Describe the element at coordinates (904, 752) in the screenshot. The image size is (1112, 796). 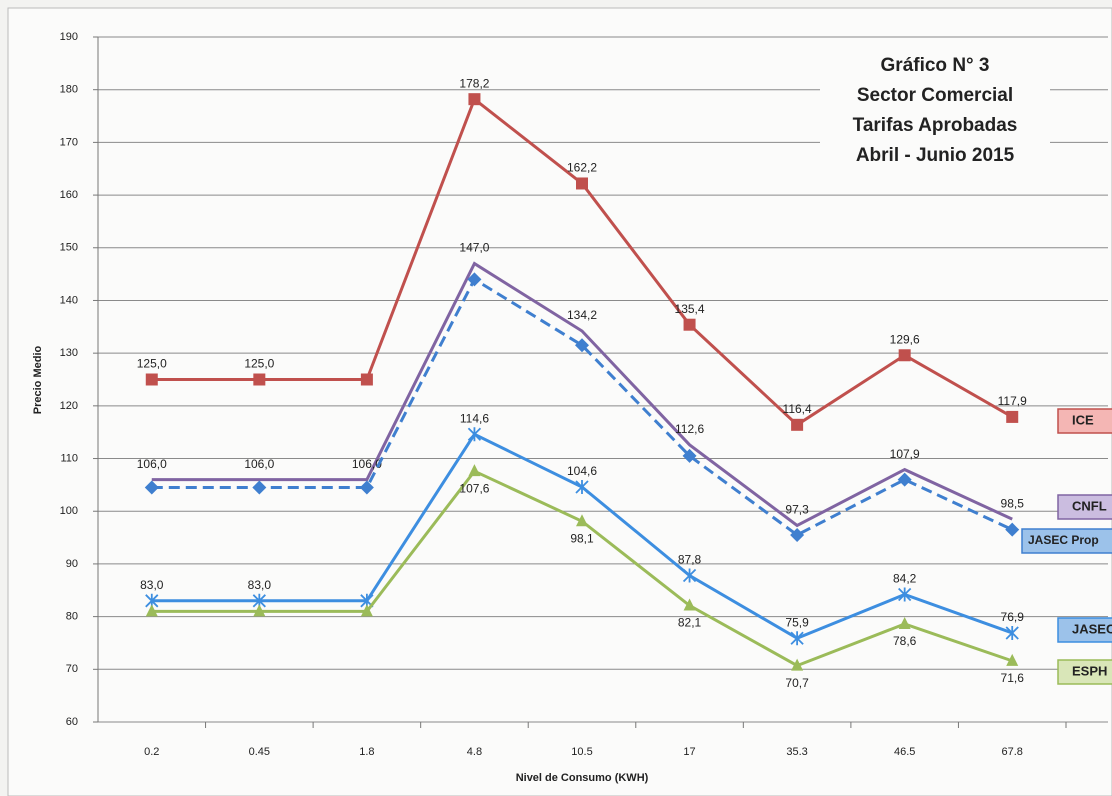
I see `x-tick-label: 46.5` at that location.